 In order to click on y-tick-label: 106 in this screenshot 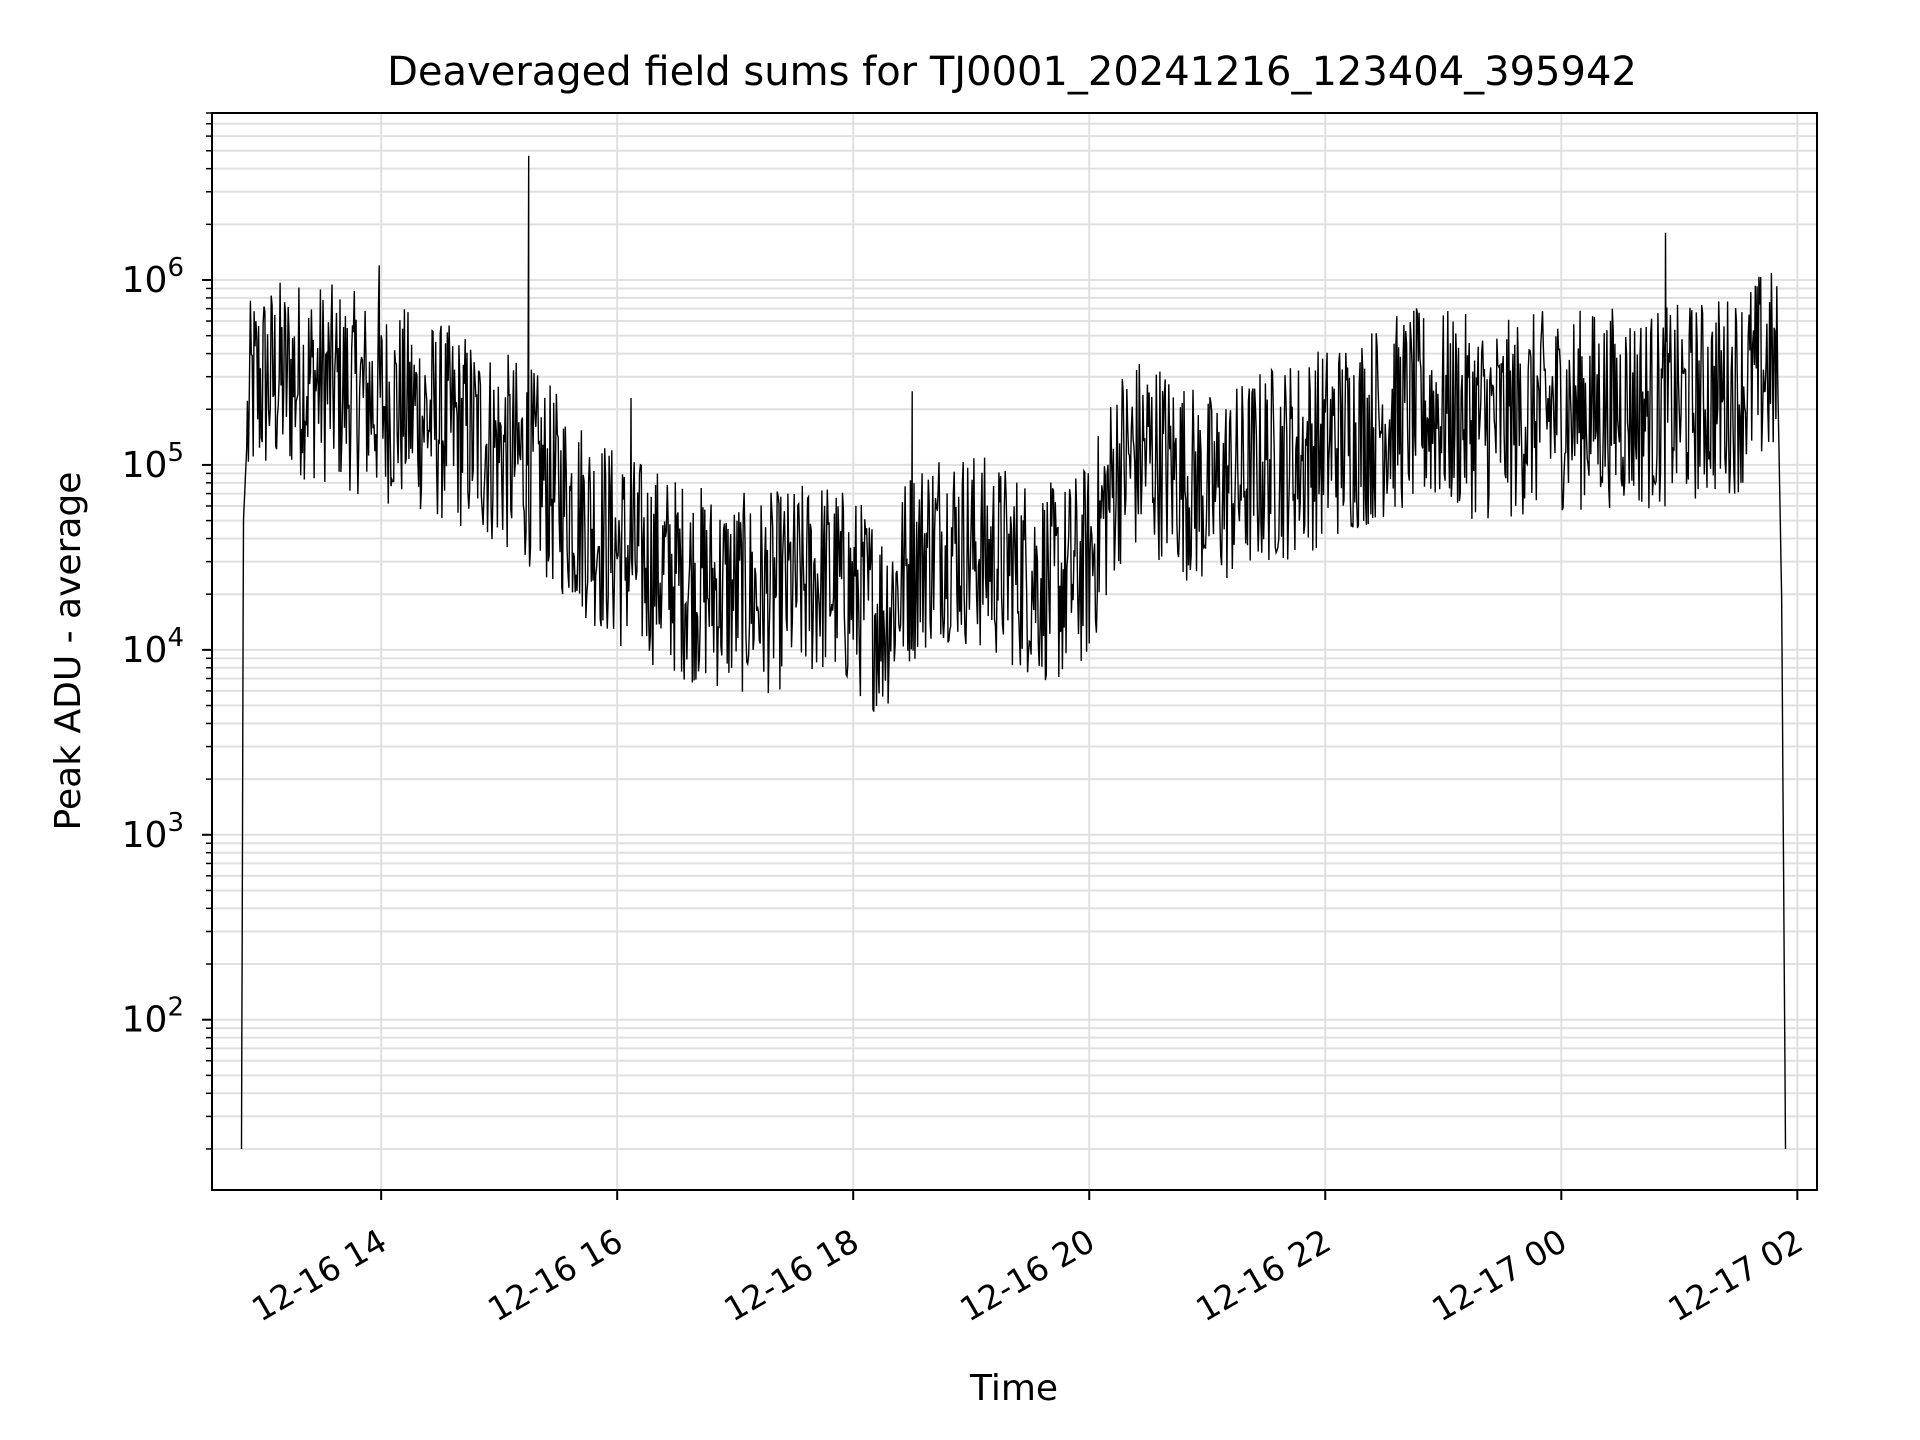, I will do `click(153, 277)`.